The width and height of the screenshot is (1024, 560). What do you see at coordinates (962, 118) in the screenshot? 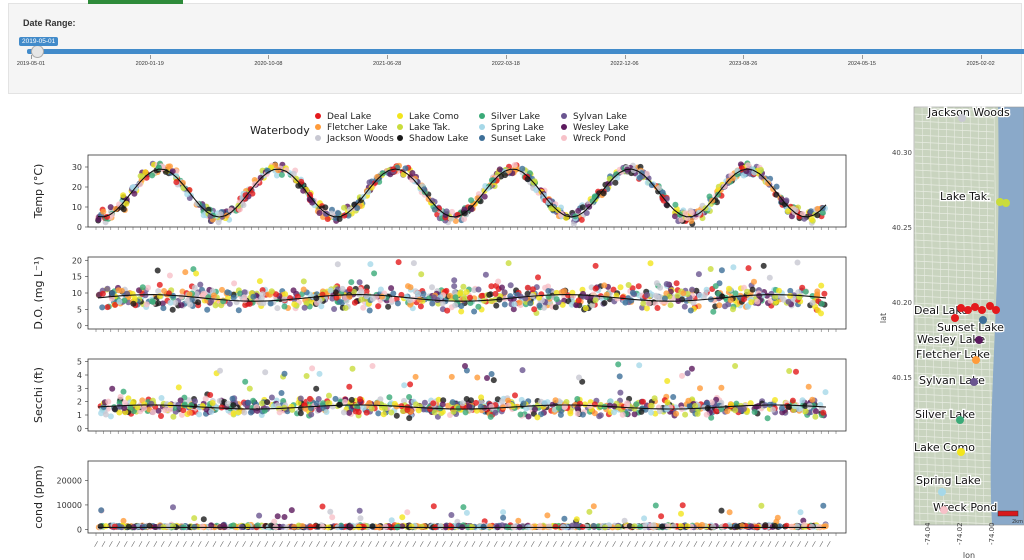
I see `map-site-marker` at bounding box center [962, 118].